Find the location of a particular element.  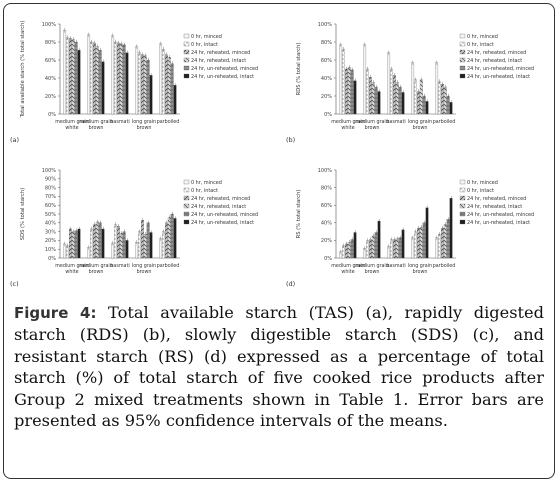

caption-label: Figure 4: is located at coordinates (55, 313).